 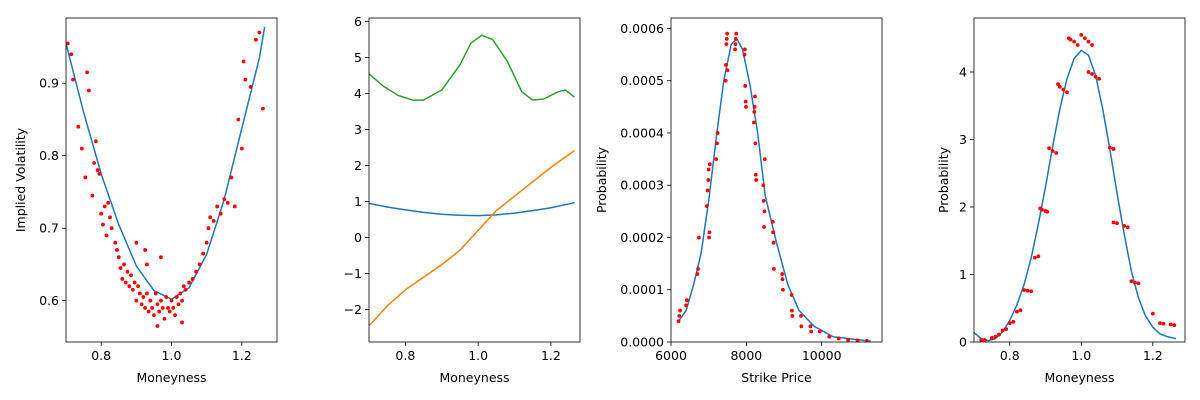 What do you see at coordinates (601, 179) in the screenshot?
I see `y-axis-label: Probability` at bounding box center [601, 179].